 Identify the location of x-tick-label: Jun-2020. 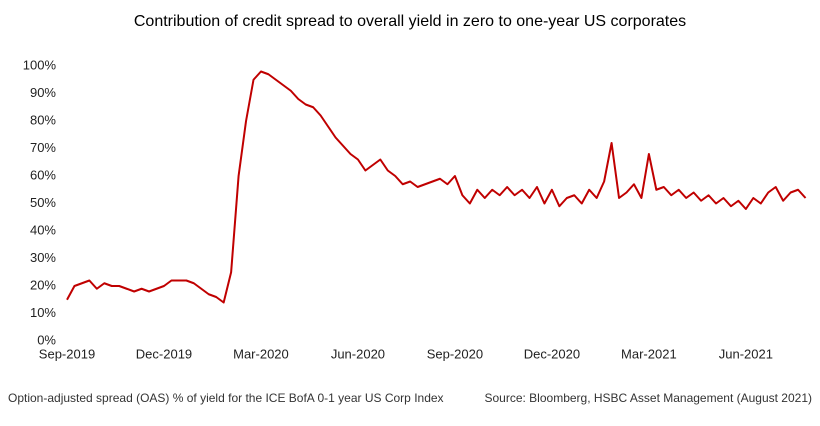
(358, 353).